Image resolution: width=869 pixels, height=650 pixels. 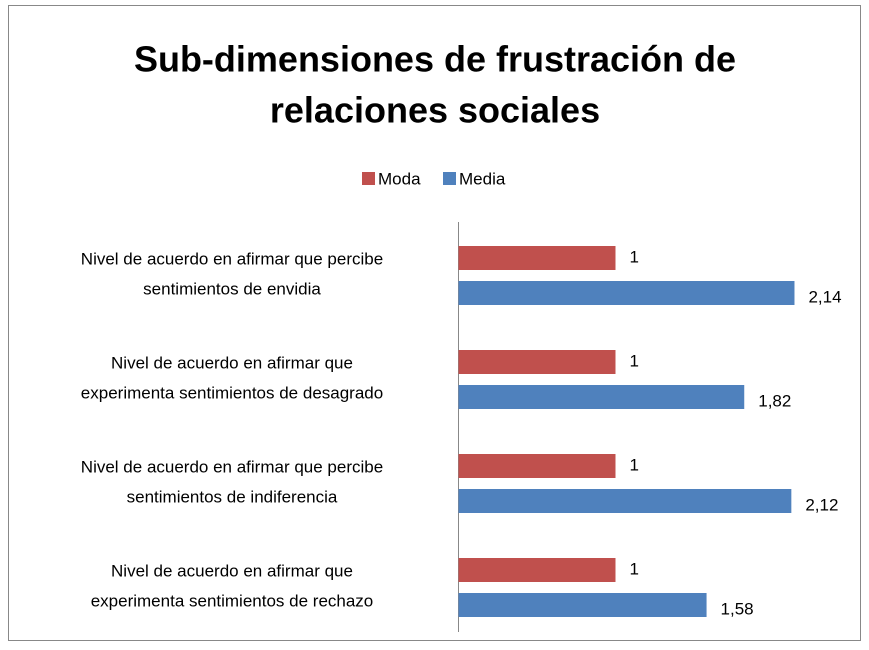 What do you see at coordinates (737, 608) in the screenshot?
I see `value-label: 1,58` at bounding box center [737, 608].